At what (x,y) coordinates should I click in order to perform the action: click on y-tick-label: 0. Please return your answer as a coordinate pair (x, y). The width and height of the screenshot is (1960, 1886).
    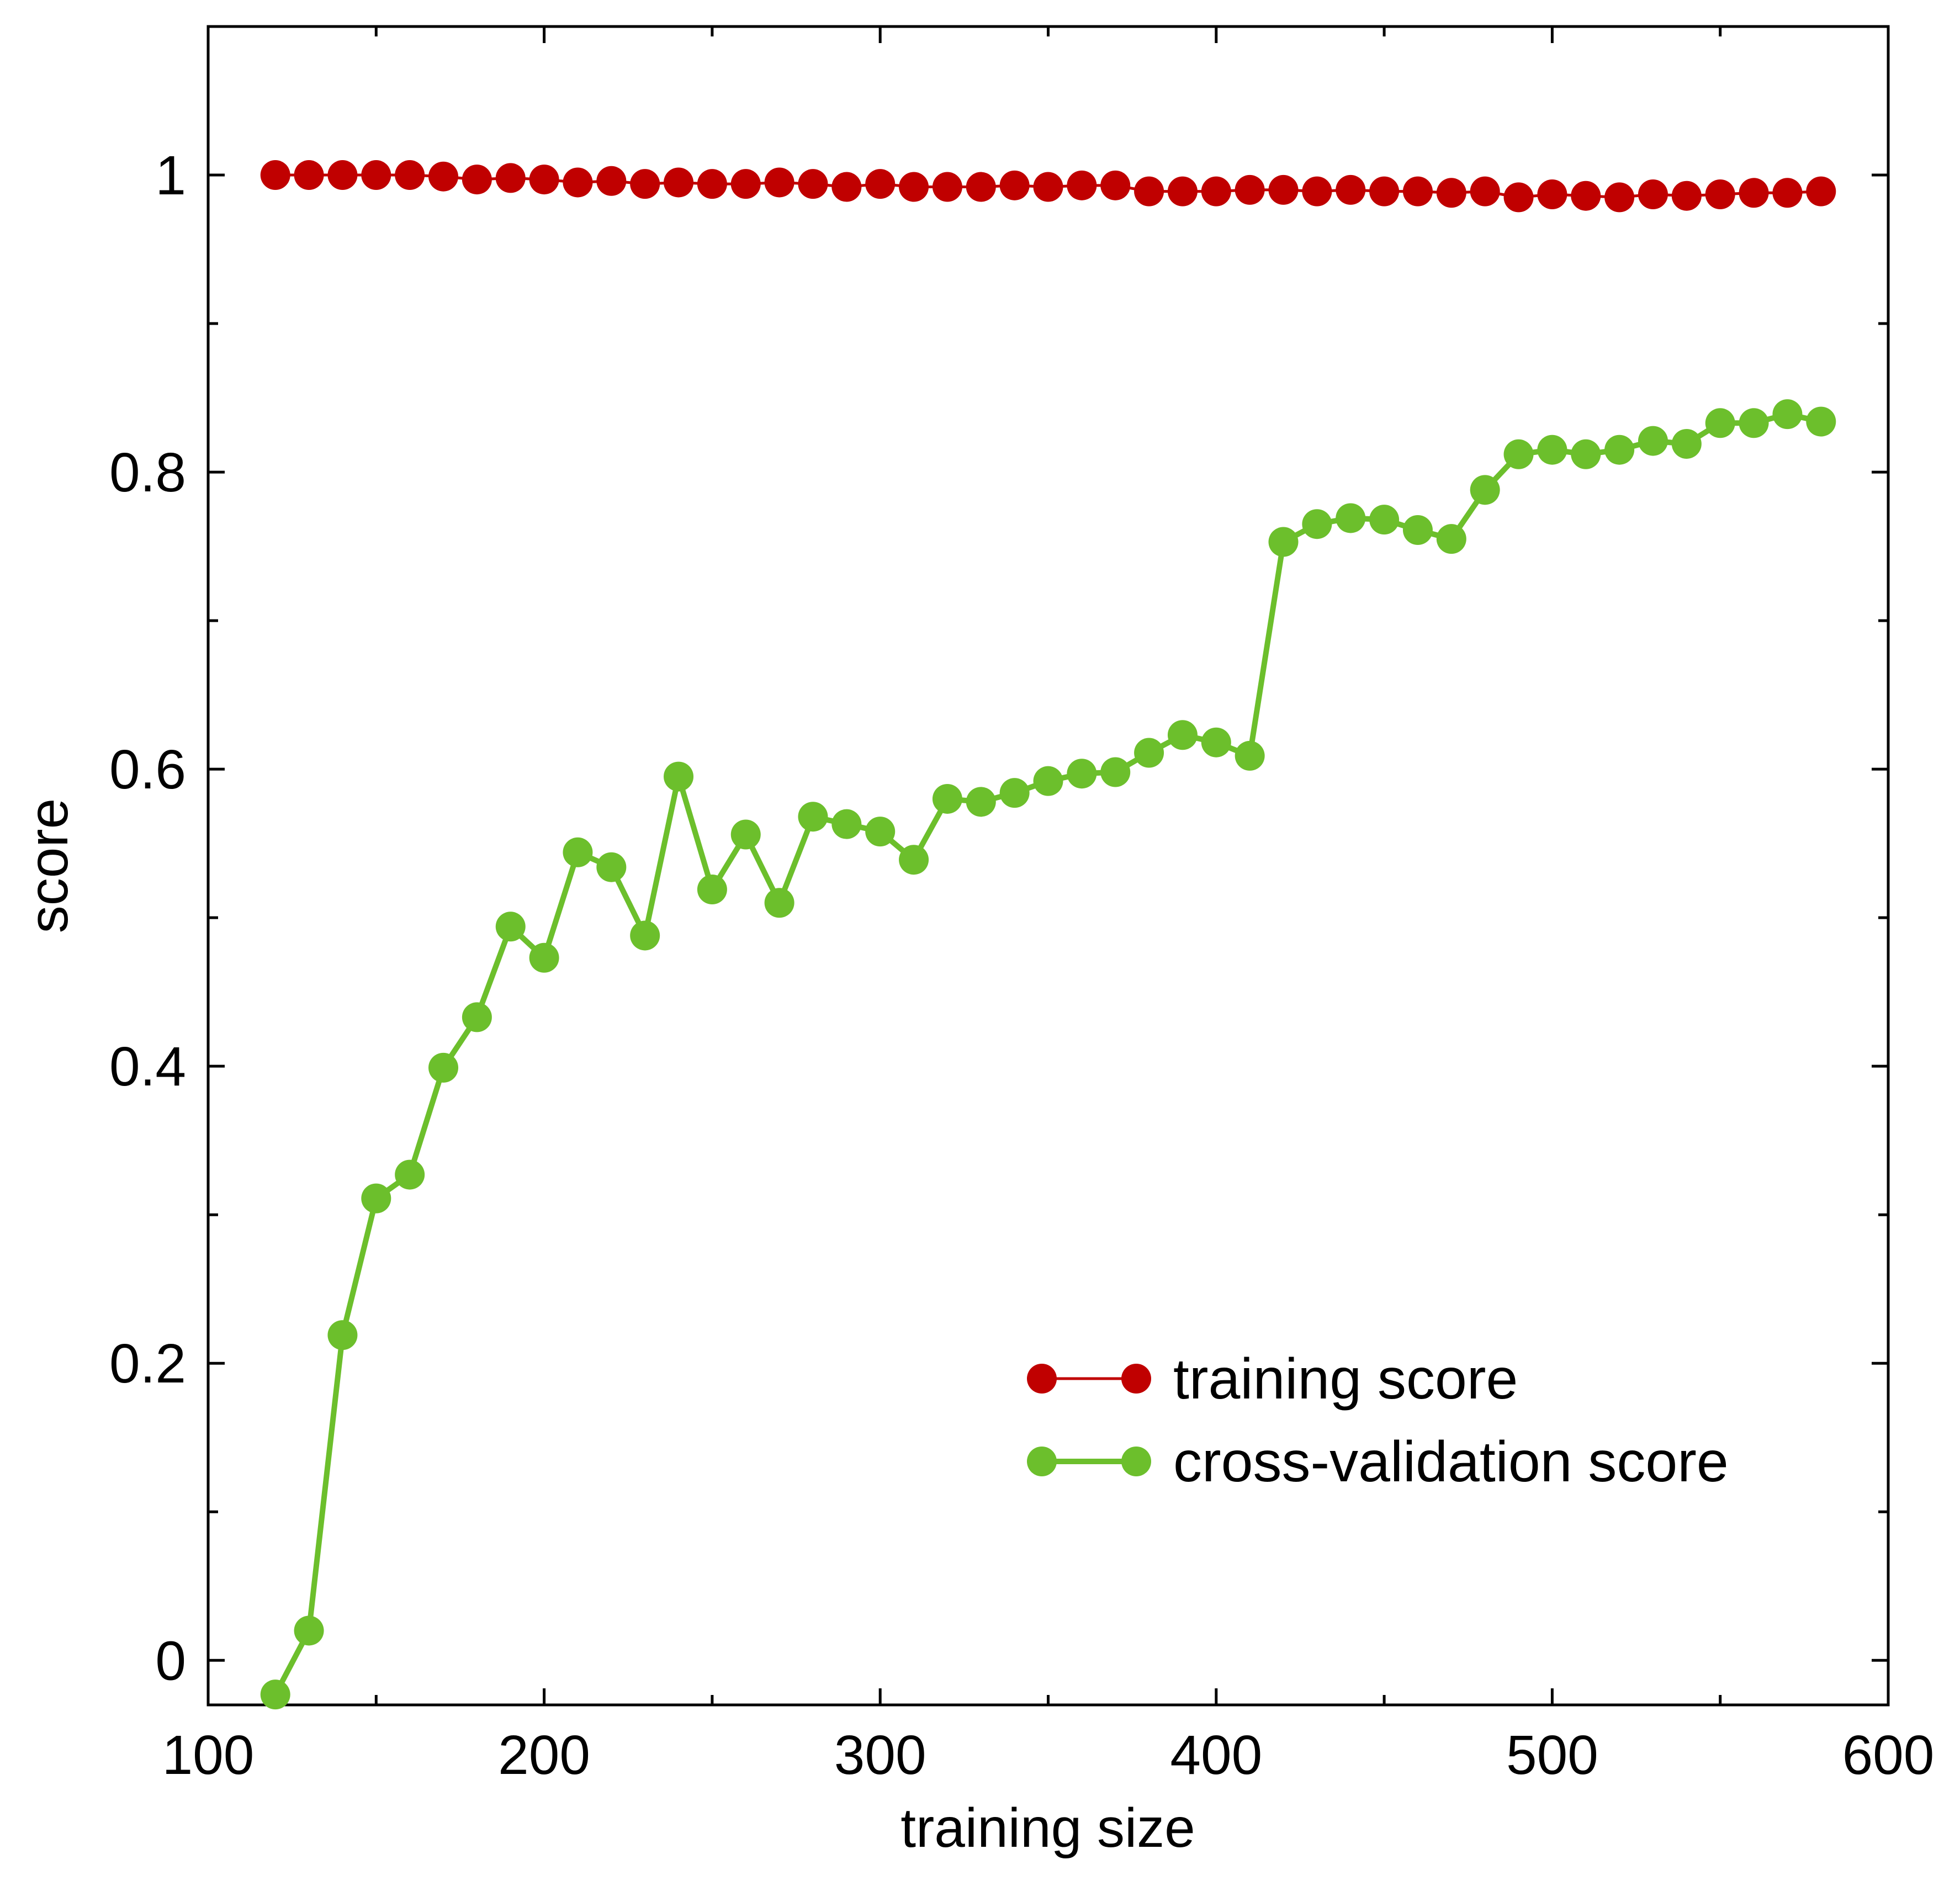
    Looking at the image, I should click on (171, 1661).